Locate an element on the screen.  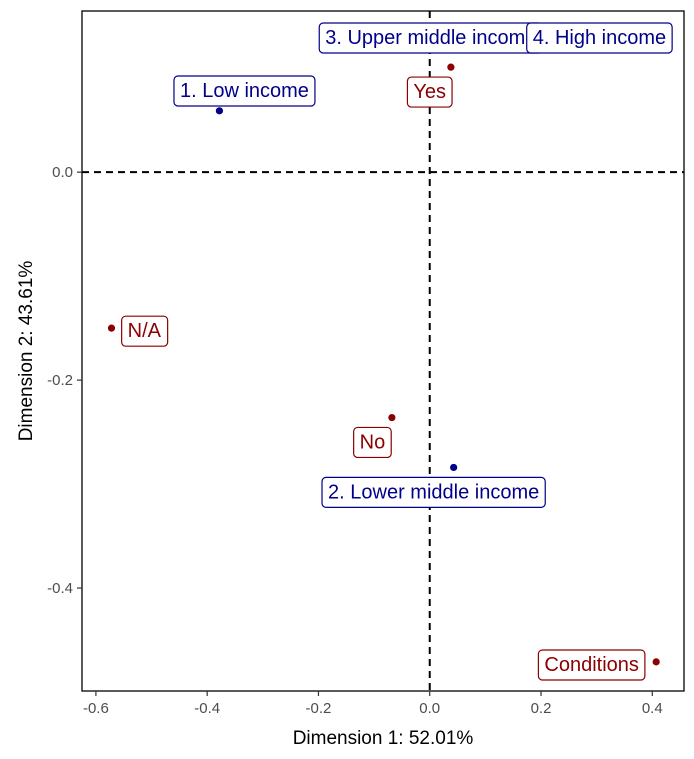
y-axis: -0.4 -0.2 0.0 is located at coordinates (64, 380).